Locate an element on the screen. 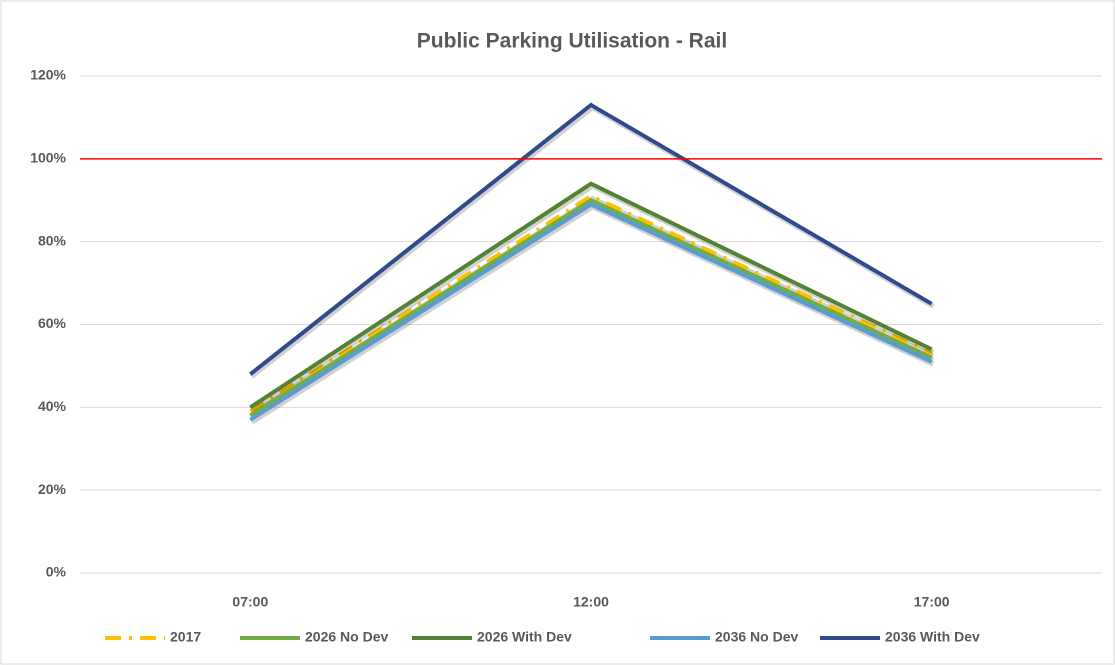 Image resolution: width=1115 pixels, height=665 pixels. y-tick-label: 120% is located at coordinates (48, 75).